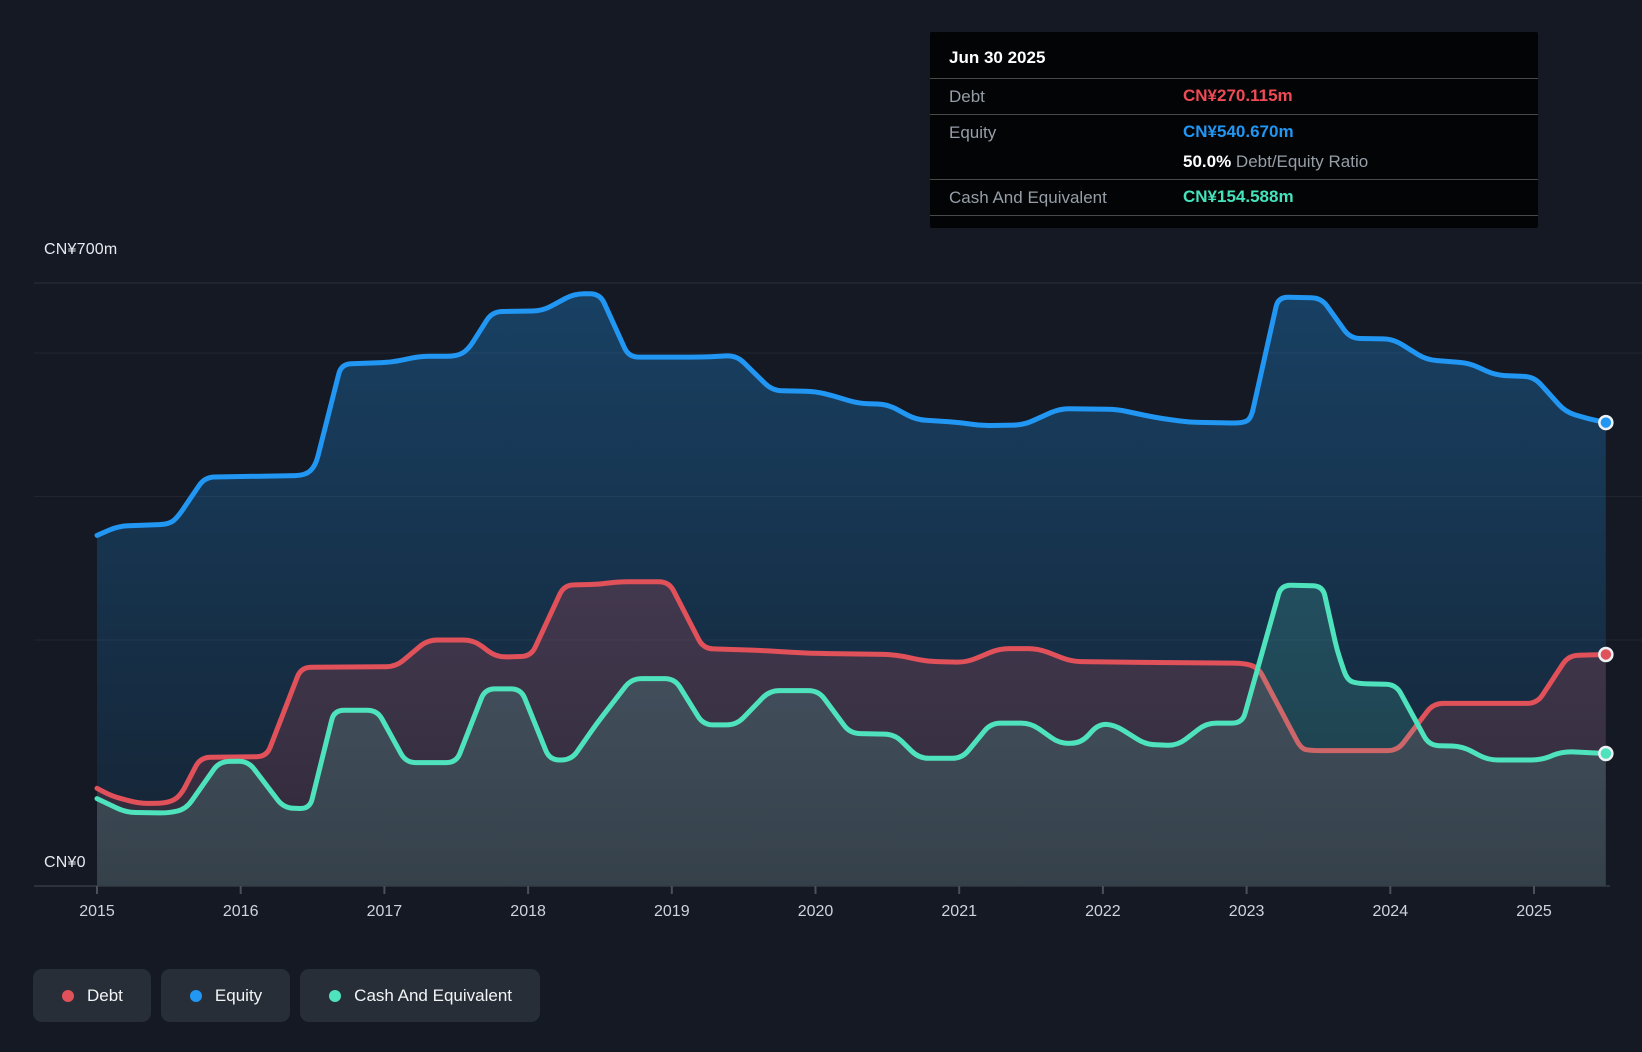 This screenshot has width=1642, height=1052. Describe the element at coordinates (1238, 131) in the screenshot. I see `tooltip-equity-value: CN¥540.670m` at that location.